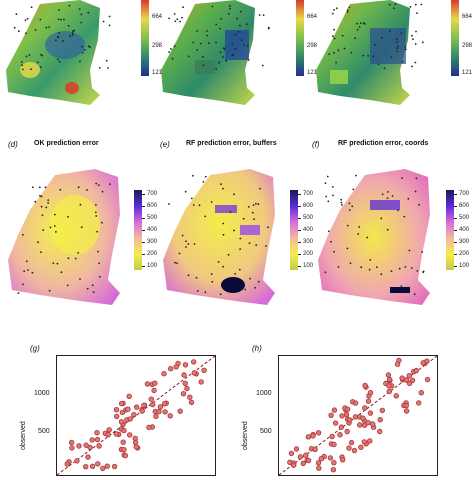  Describe the element at coordinates (316, 144) in the screenshot. I see `panel-label-f: (f)` at that location.